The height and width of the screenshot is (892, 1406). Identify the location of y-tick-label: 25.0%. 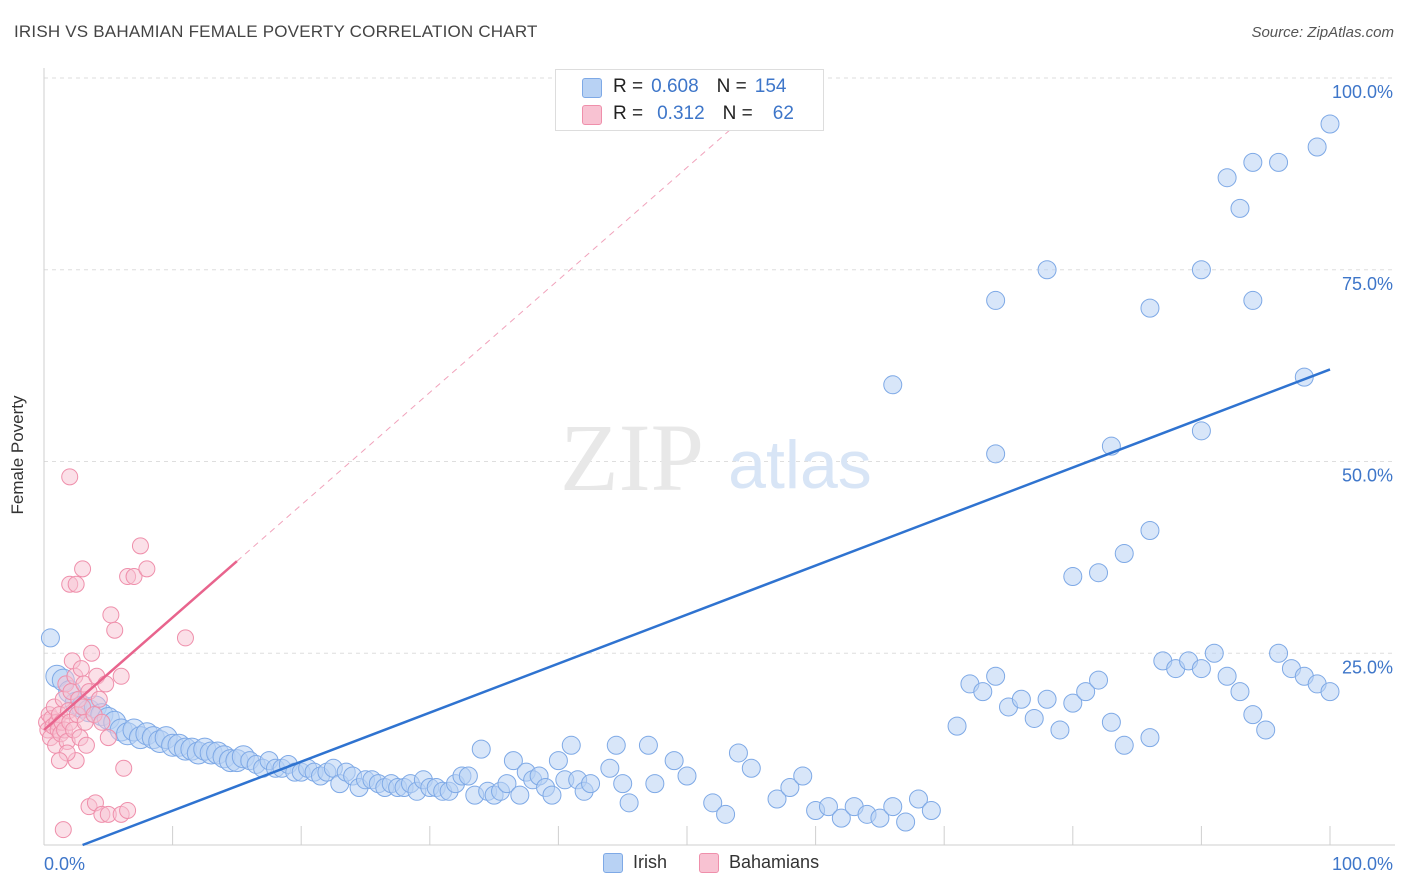
(1367, 667).